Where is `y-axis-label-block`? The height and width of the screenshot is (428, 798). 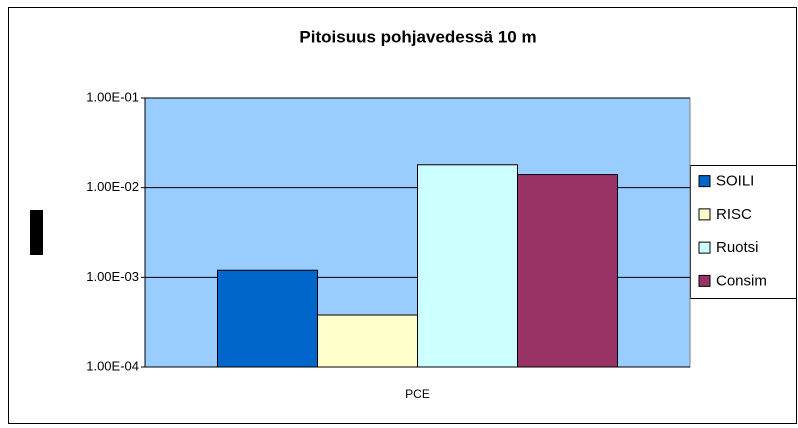
y-axis-label-block is located at coordinates (36, 232).